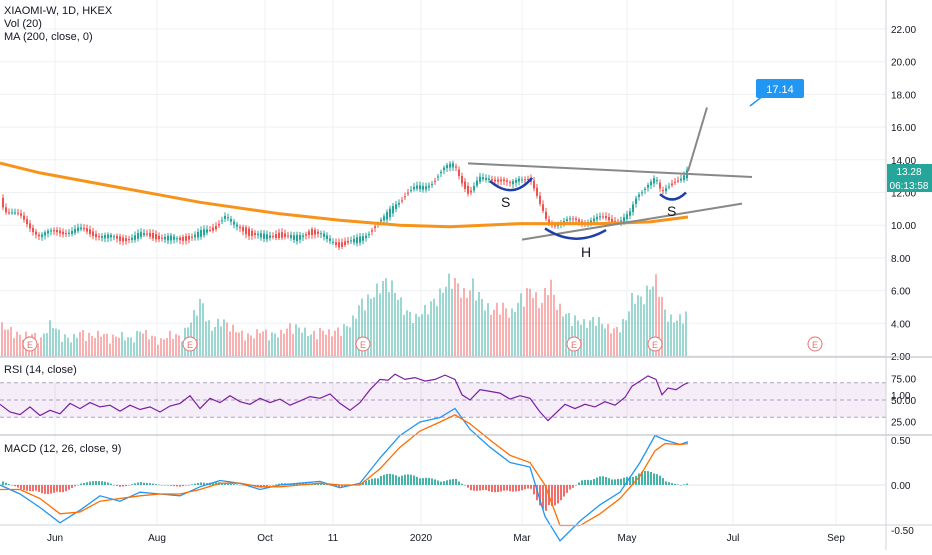 The height and width of the screenshot is (555, 932). Describe the element at coordinates (836, 538) in the screenshot. I see `time-tick-label: Sep` at that location.